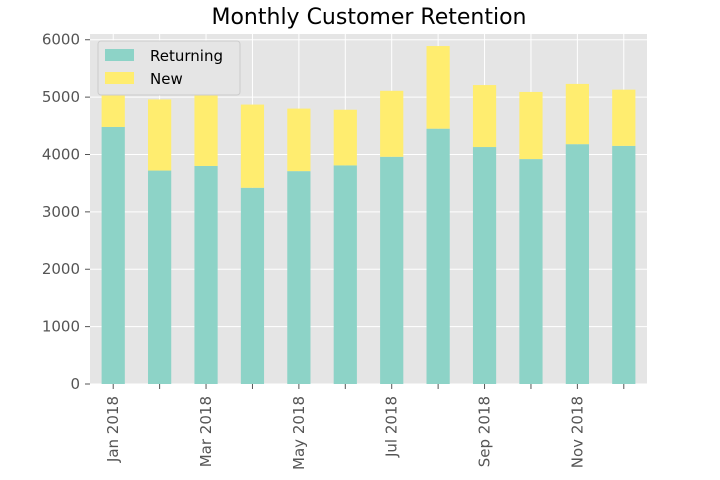  I want to click on y-tick-label-0: 0, so click(75, 384).